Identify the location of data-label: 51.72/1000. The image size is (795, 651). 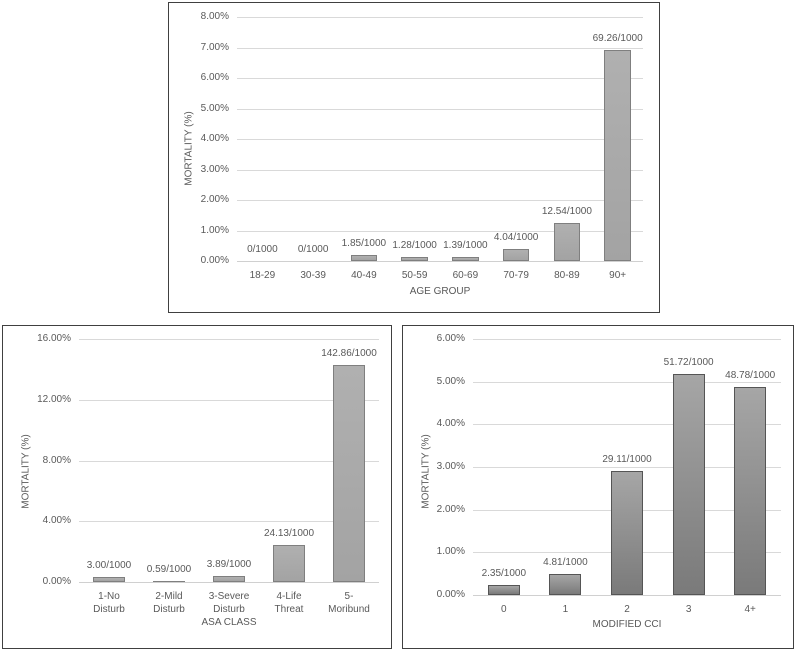
(688, 363).